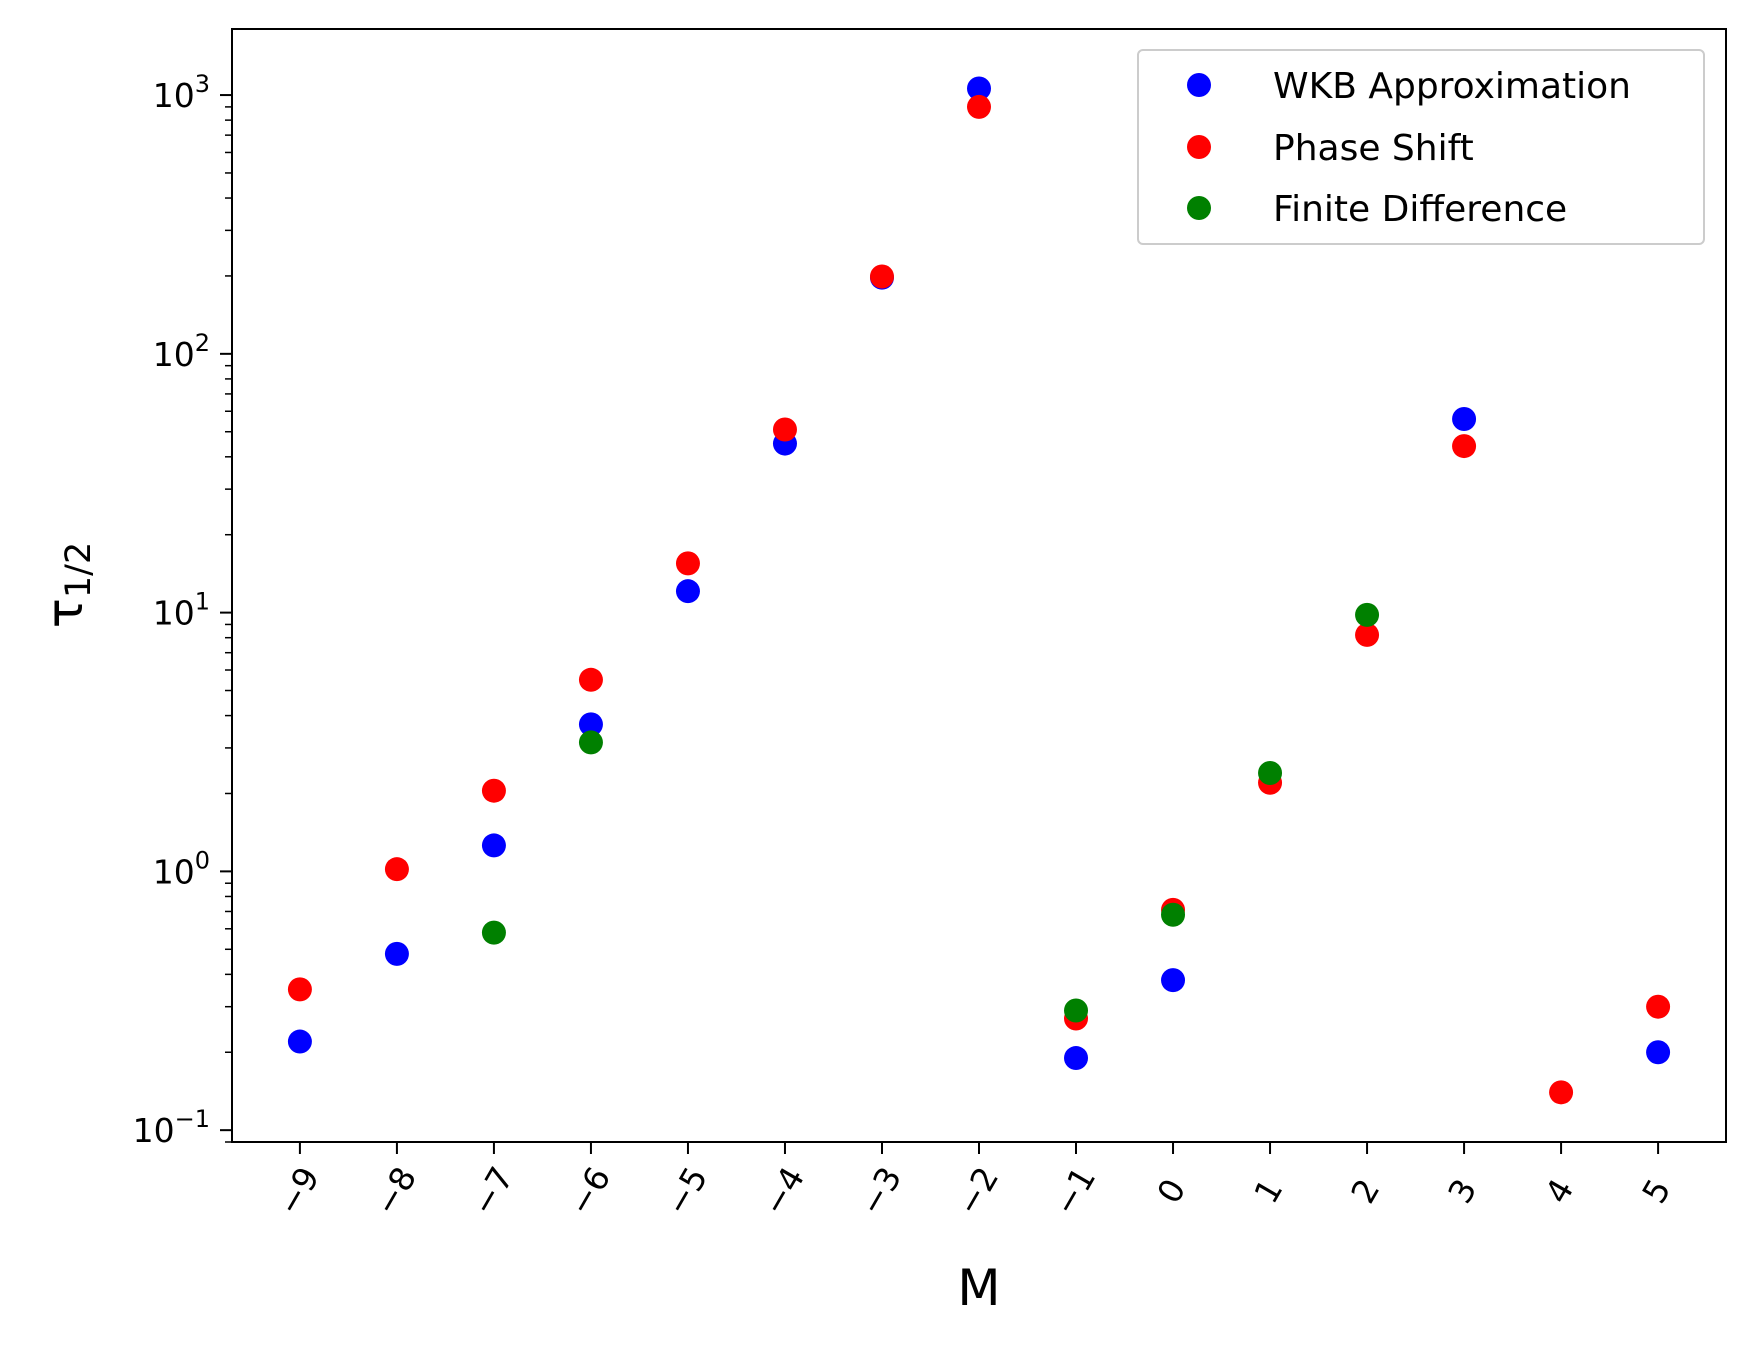  I want to click on legend-box, so click(1421, 147).